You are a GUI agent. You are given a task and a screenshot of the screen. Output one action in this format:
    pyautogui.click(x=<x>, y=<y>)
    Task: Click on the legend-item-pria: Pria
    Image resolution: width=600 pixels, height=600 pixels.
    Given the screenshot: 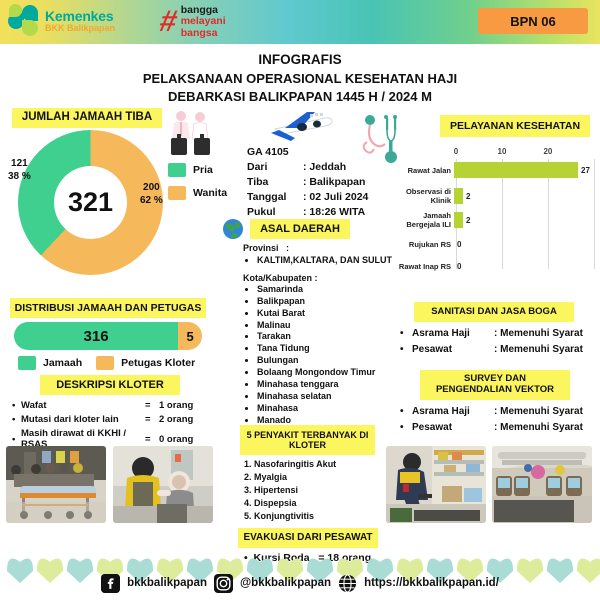 What is the action you would take?
    pyautogui.click(x=197, y=170)
    